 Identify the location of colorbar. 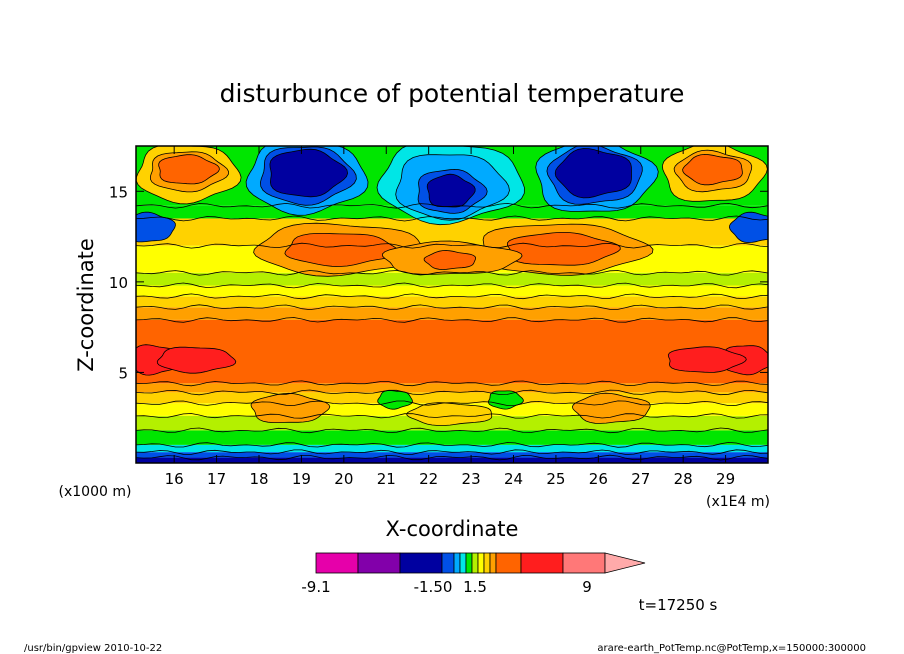
(480, 563).